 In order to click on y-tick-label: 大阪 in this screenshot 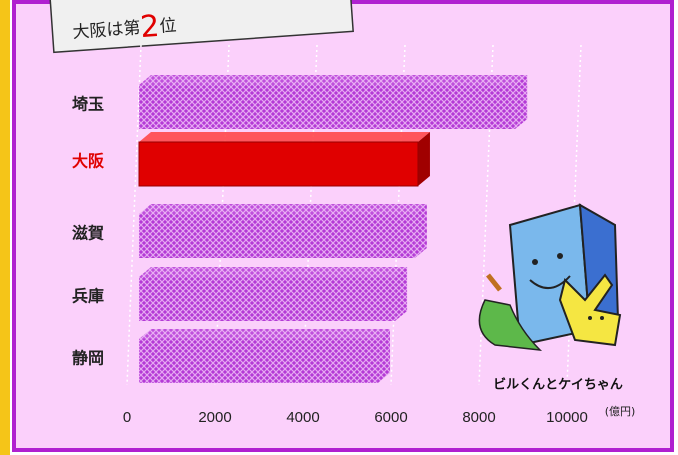, I will do `click(88, 161)`.